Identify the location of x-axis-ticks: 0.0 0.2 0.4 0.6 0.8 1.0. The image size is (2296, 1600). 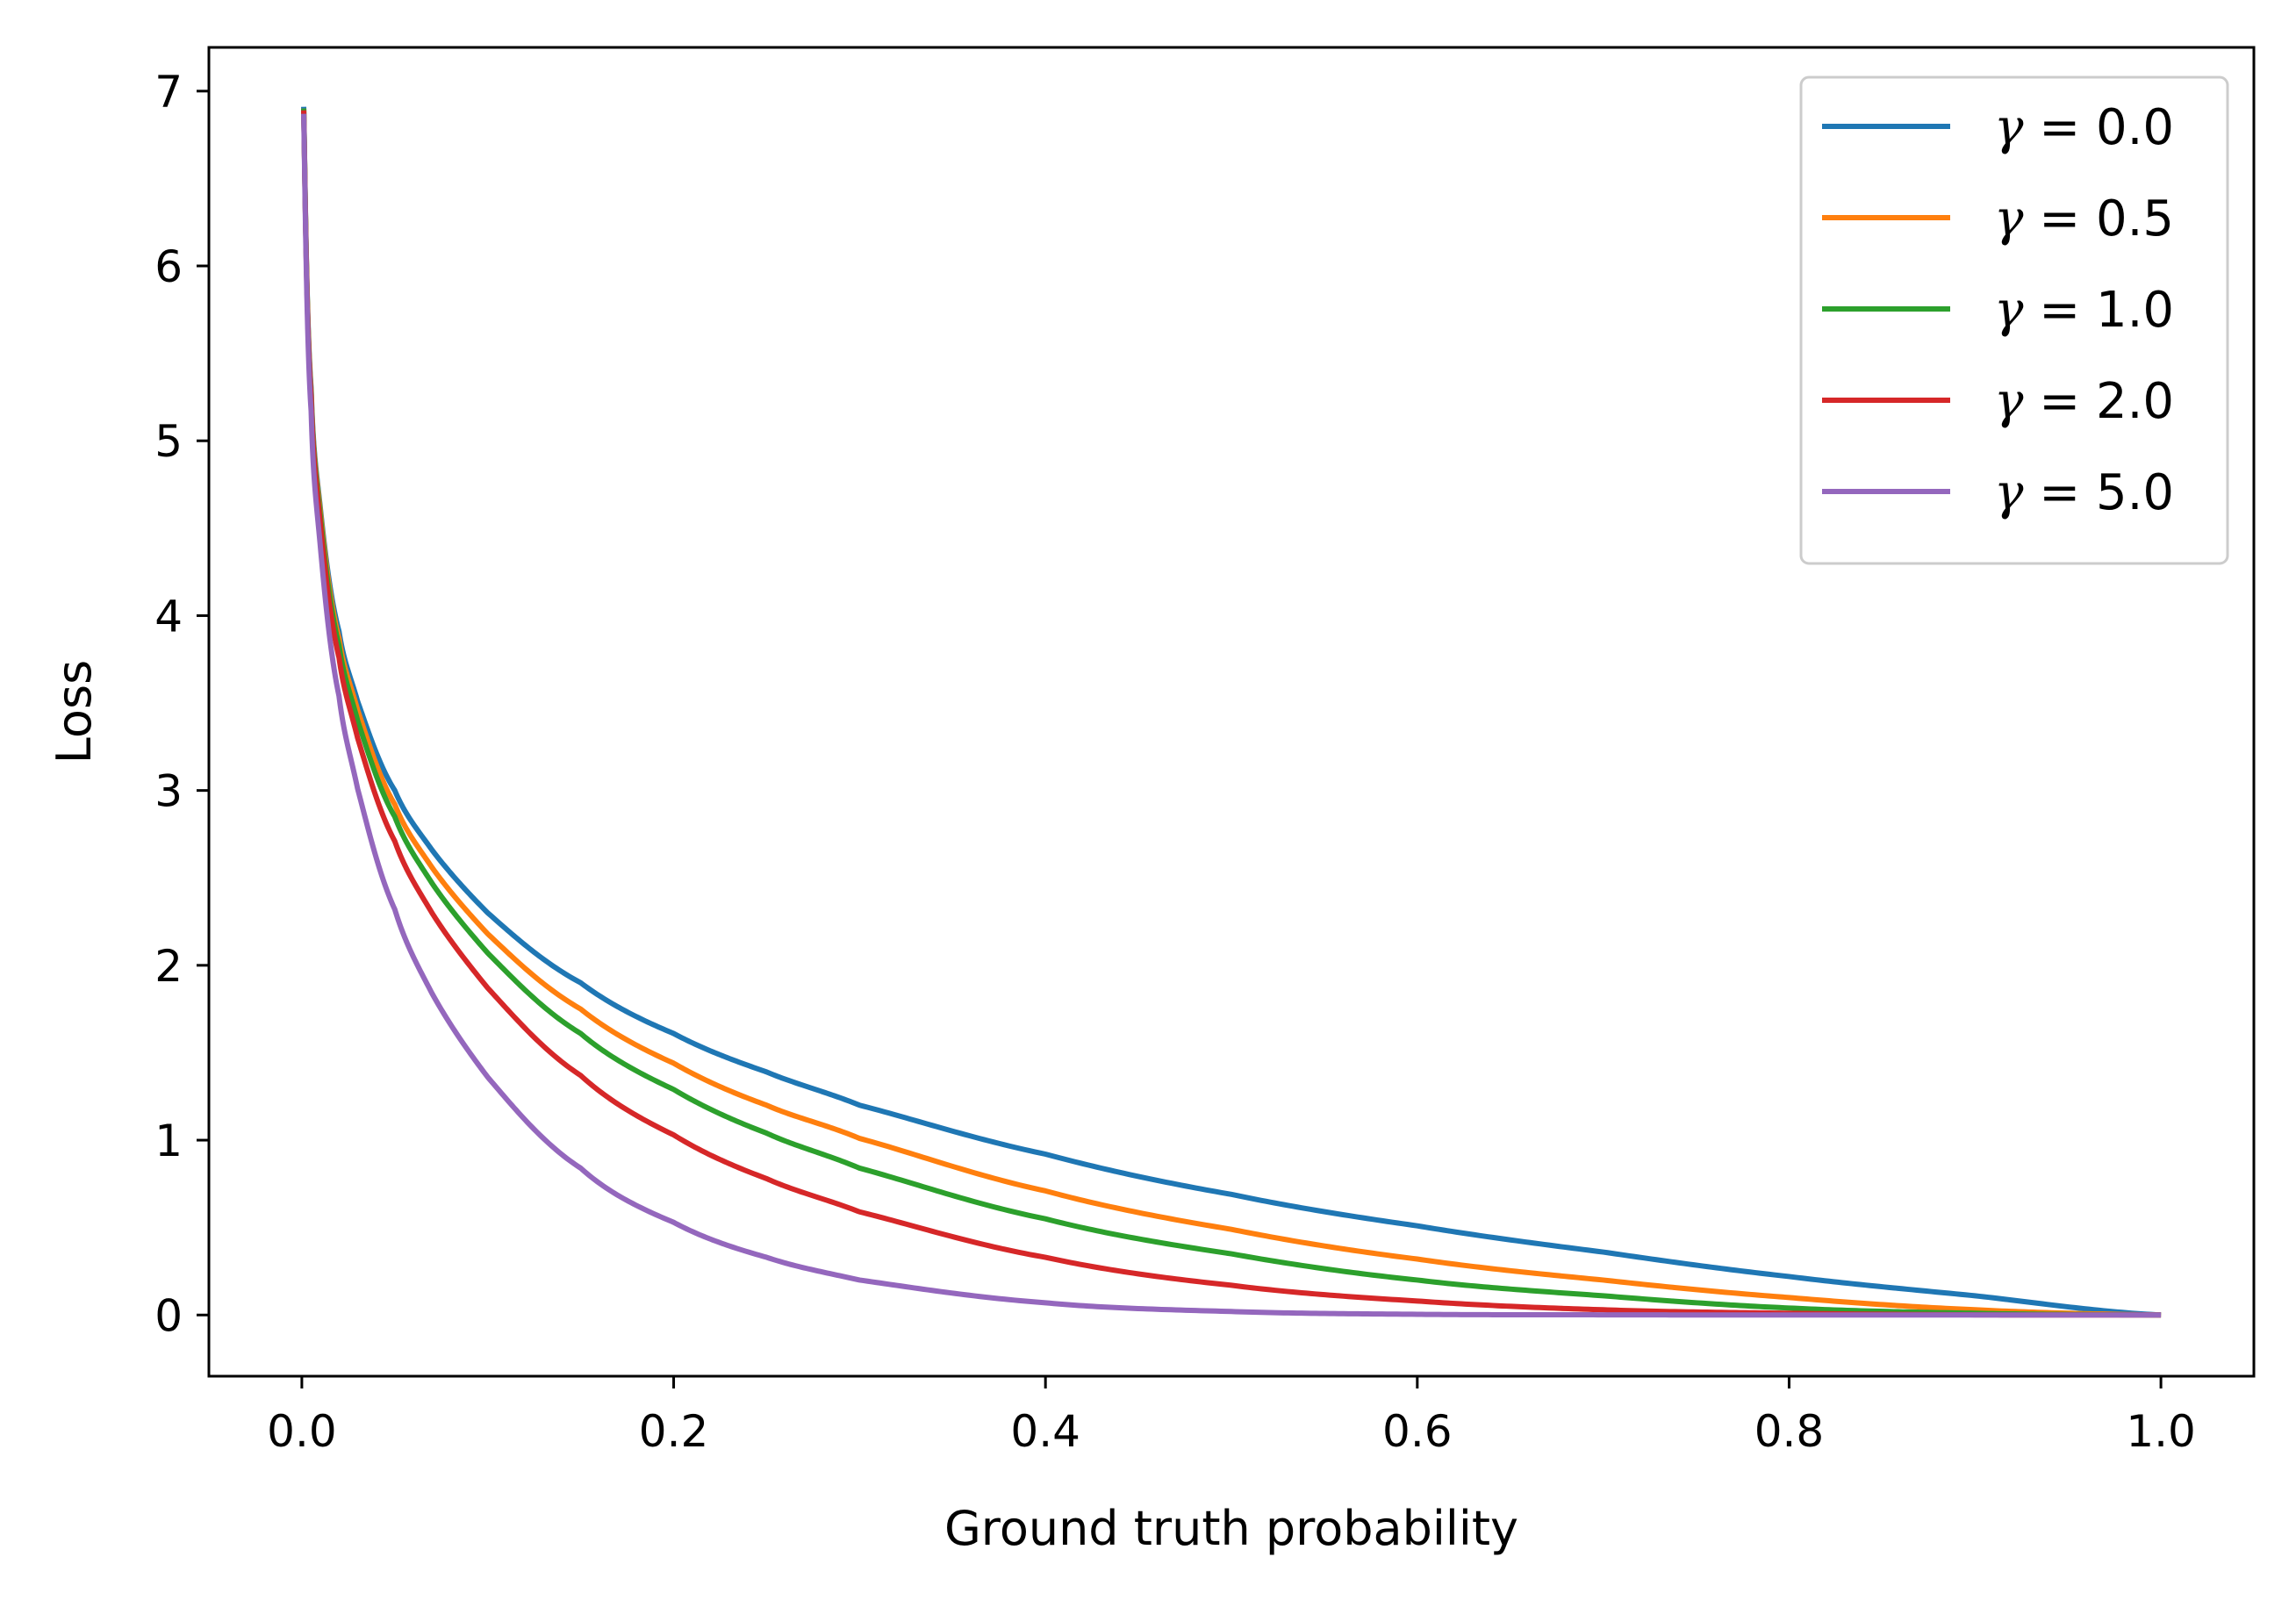
(1231, 1416).